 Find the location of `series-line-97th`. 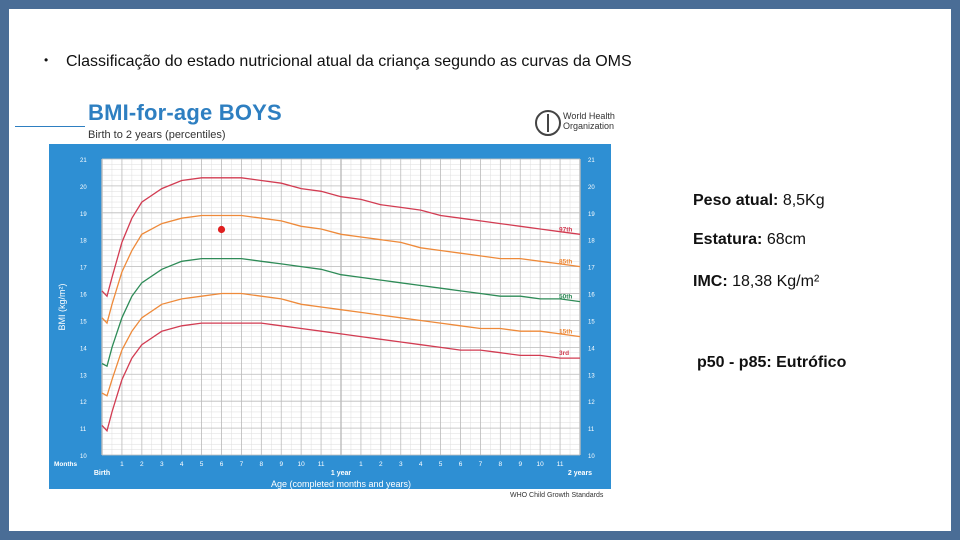

series-line-97th is located at coordinates (341, 237).